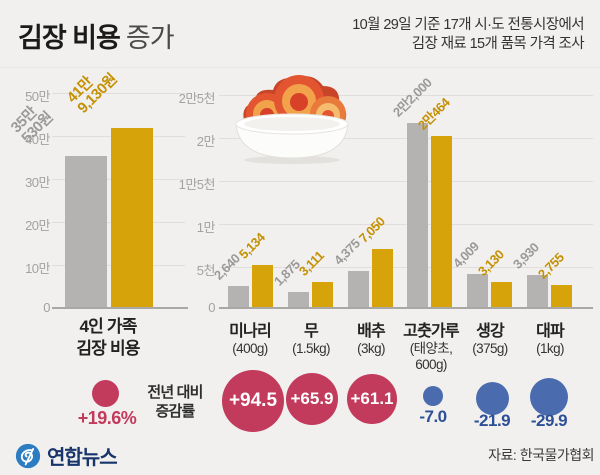 The width and height of the screenshot is (600, 475). Describe the element at coordinates (262, 286) in the screenshot. I see `bar-minari-current` at that location.